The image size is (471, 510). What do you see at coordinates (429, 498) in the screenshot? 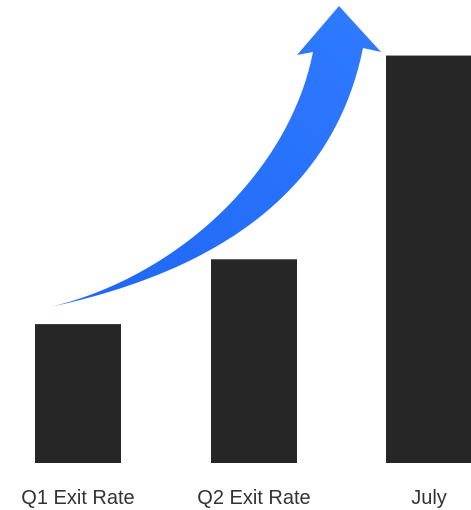
I see `x-tick-label: July` at bounding box center [429, 498].